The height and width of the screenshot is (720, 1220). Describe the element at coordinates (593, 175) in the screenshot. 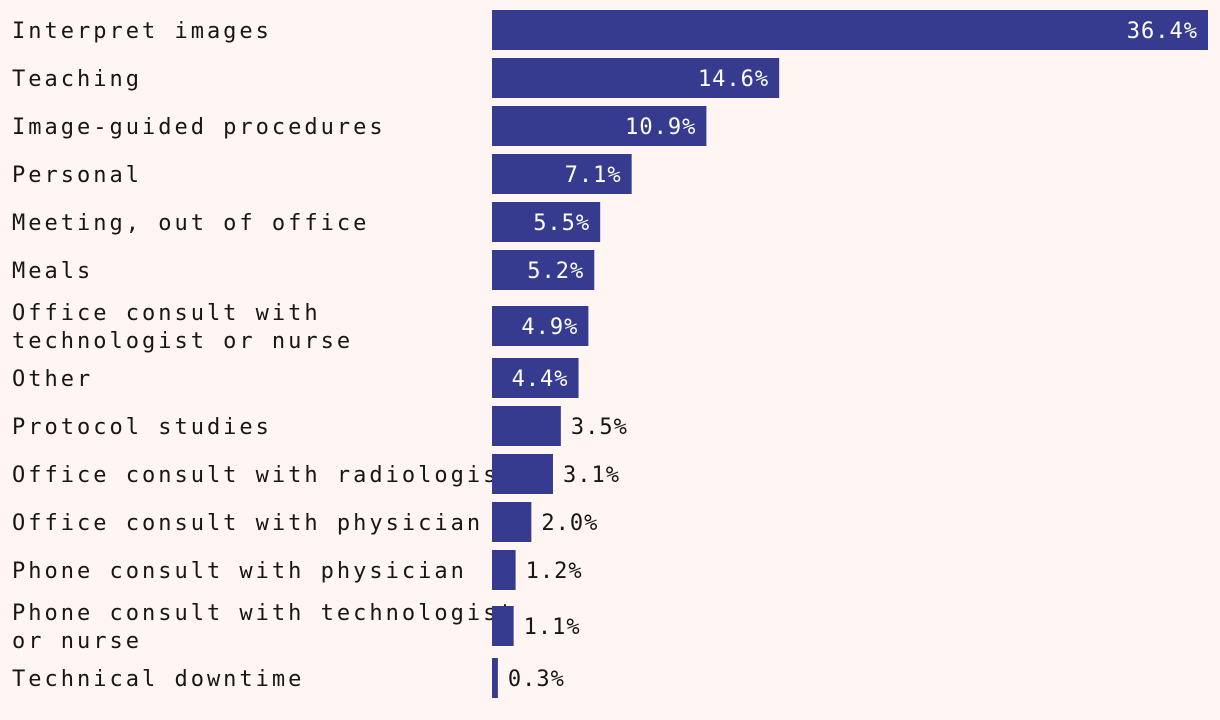

I see `value-label: 7.1%` at that location.